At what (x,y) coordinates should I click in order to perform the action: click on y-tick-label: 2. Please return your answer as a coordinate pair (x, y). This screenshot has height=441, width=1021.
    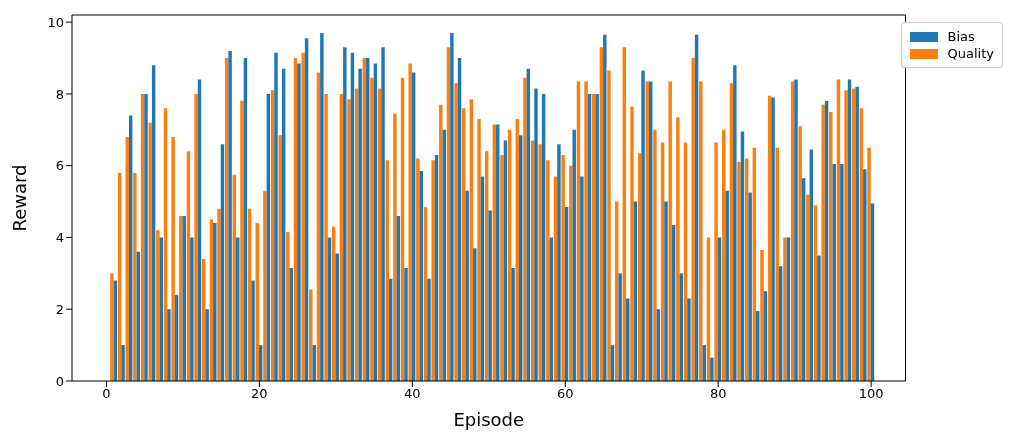
    Looking at the image, I should click on (59, 309).